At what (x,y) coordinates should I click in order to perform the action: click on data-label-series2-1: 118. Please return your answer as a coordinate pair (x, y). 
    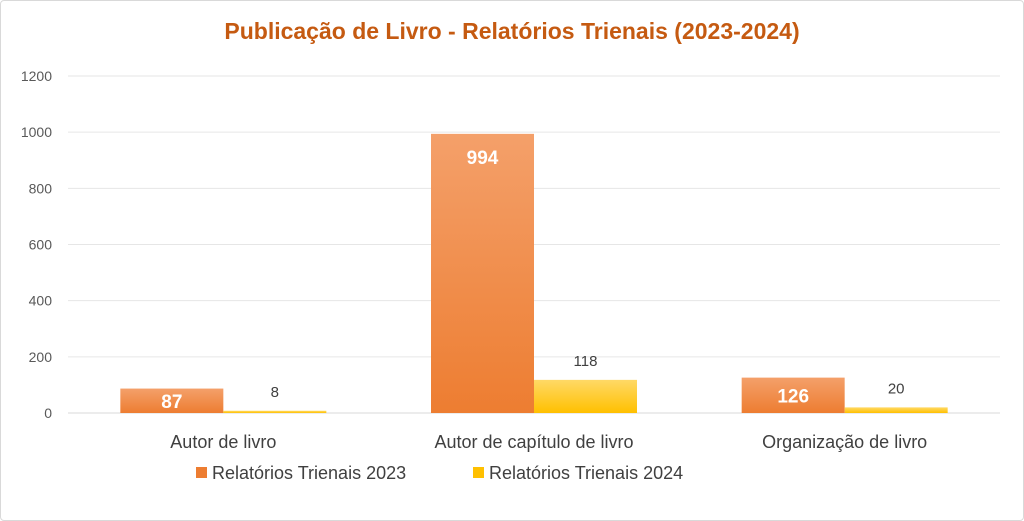
    Looking at the image, I should click on (586, 361).